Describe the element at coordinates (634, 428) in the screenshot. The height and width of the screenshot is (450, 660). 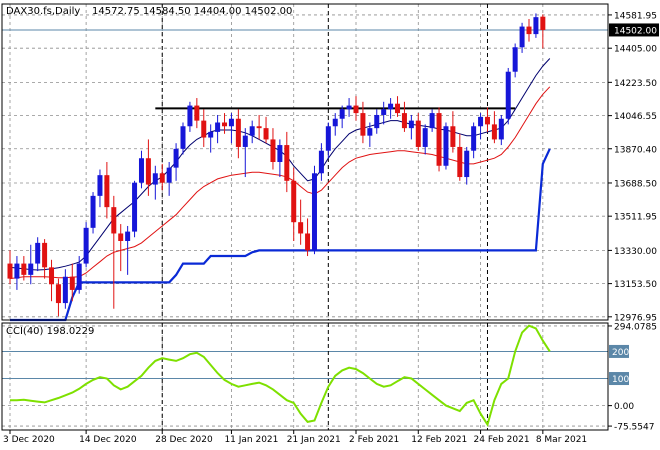
I see `cci-tick-label: -75.5547` at that location.